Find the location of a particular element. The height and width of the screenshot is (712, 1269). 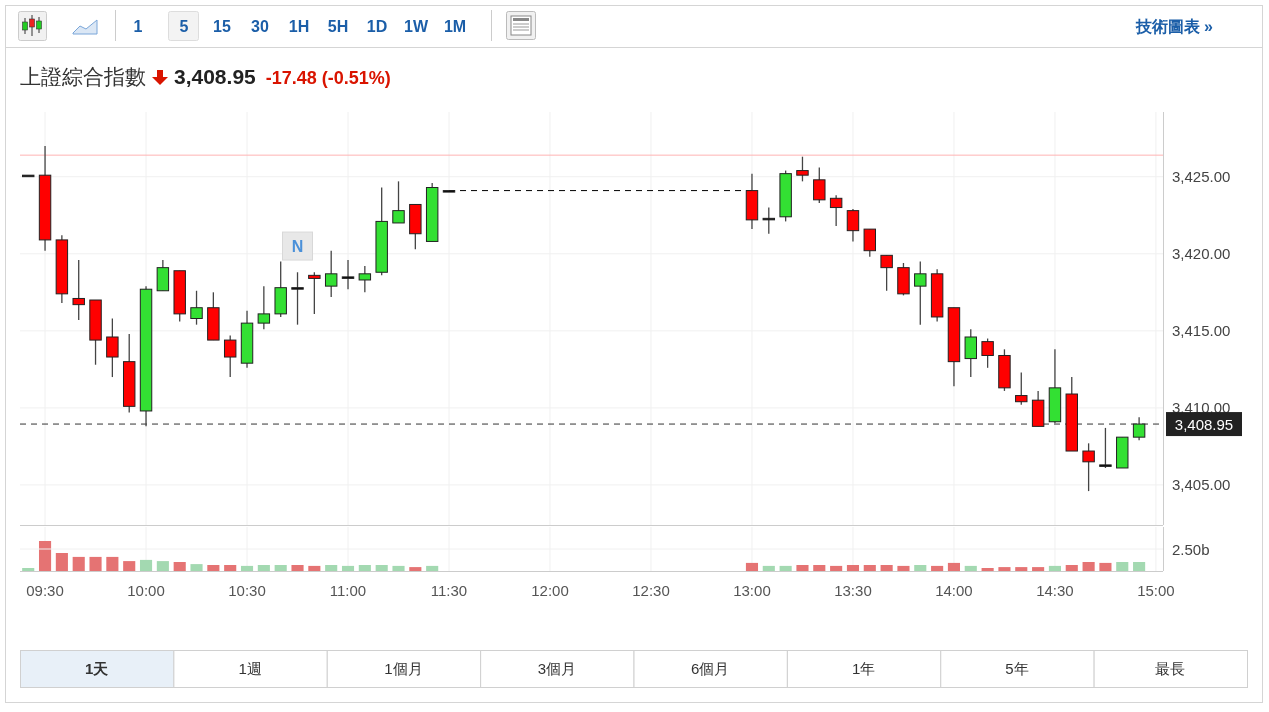

x-tick-label: 13:00 is located at coordinates (752, 590).